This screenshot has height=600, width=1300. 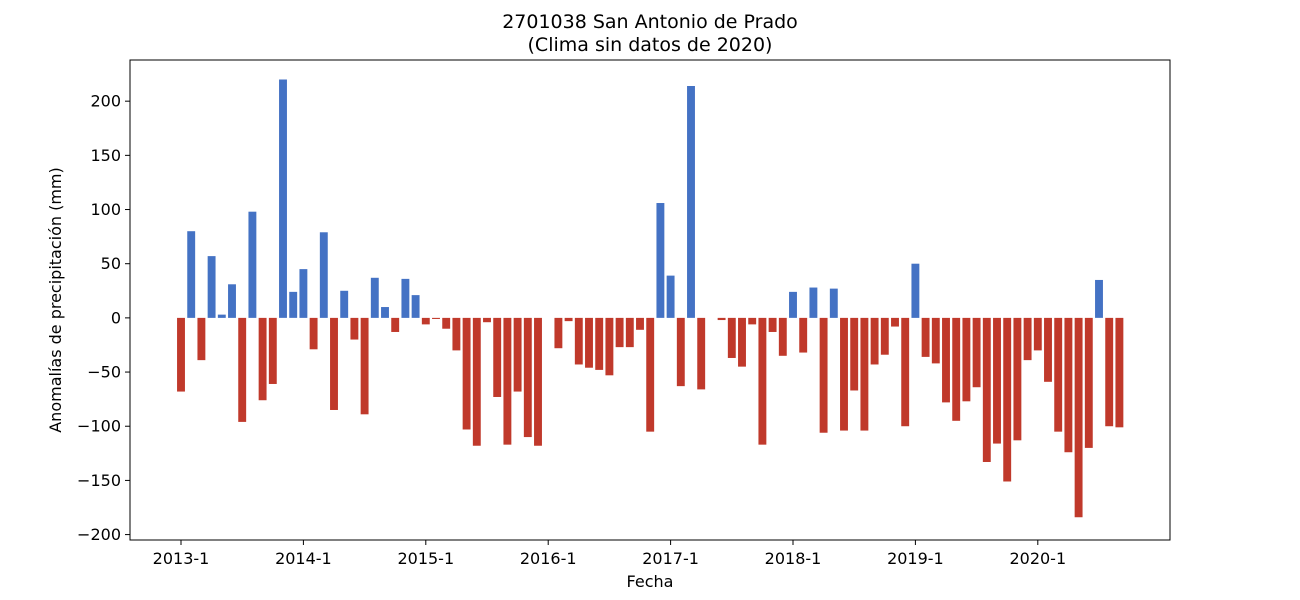 What do you see at coordinates (55, 300) in the screenshot?
I see `y-axis-label: Anomalías de precipitación (mm)` at bounding box center [55, 300].